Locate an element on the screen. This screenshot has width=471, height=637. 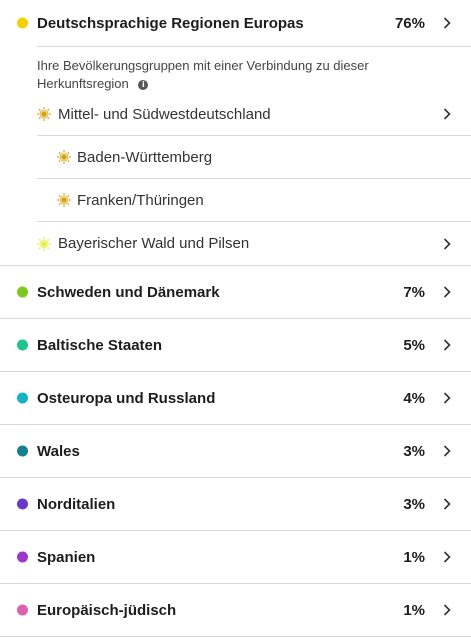
region-row: Baltische Staaten 5% is located at coordinates (235, 345).